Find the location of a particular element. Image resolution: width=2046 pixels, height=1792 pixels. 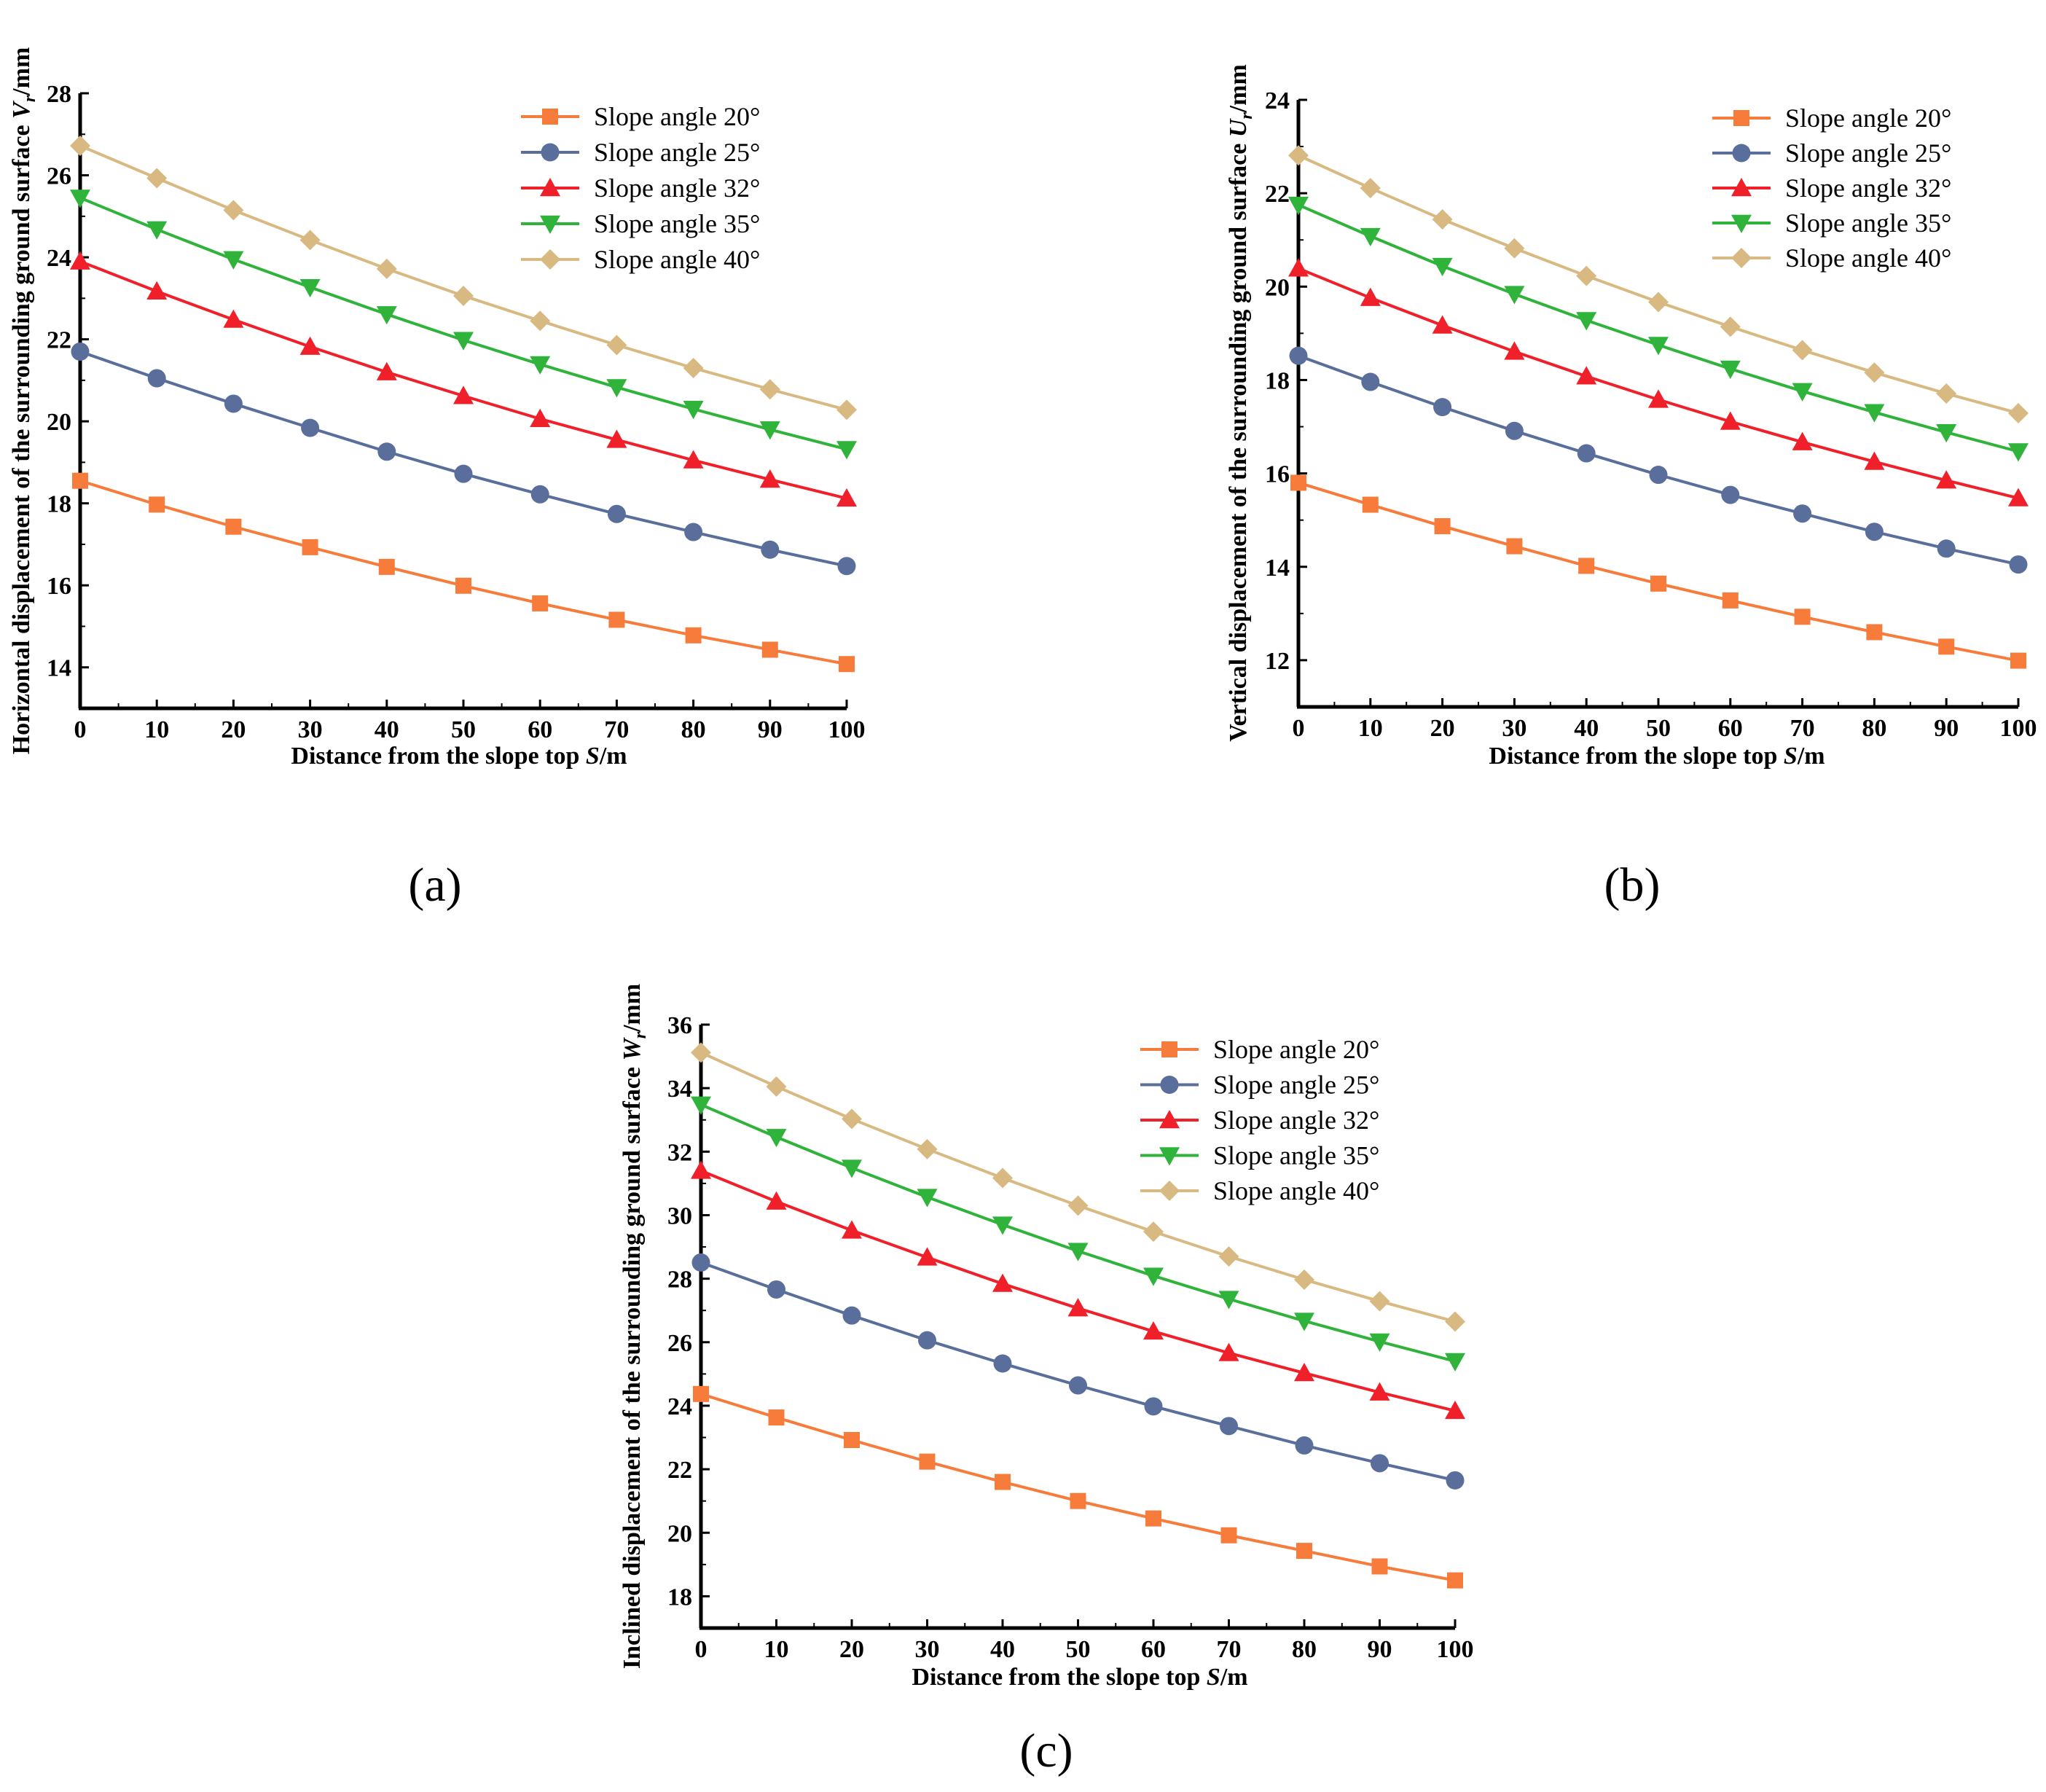

legend-entry: Slope angle 35° is located at coordinates (1831, 223).